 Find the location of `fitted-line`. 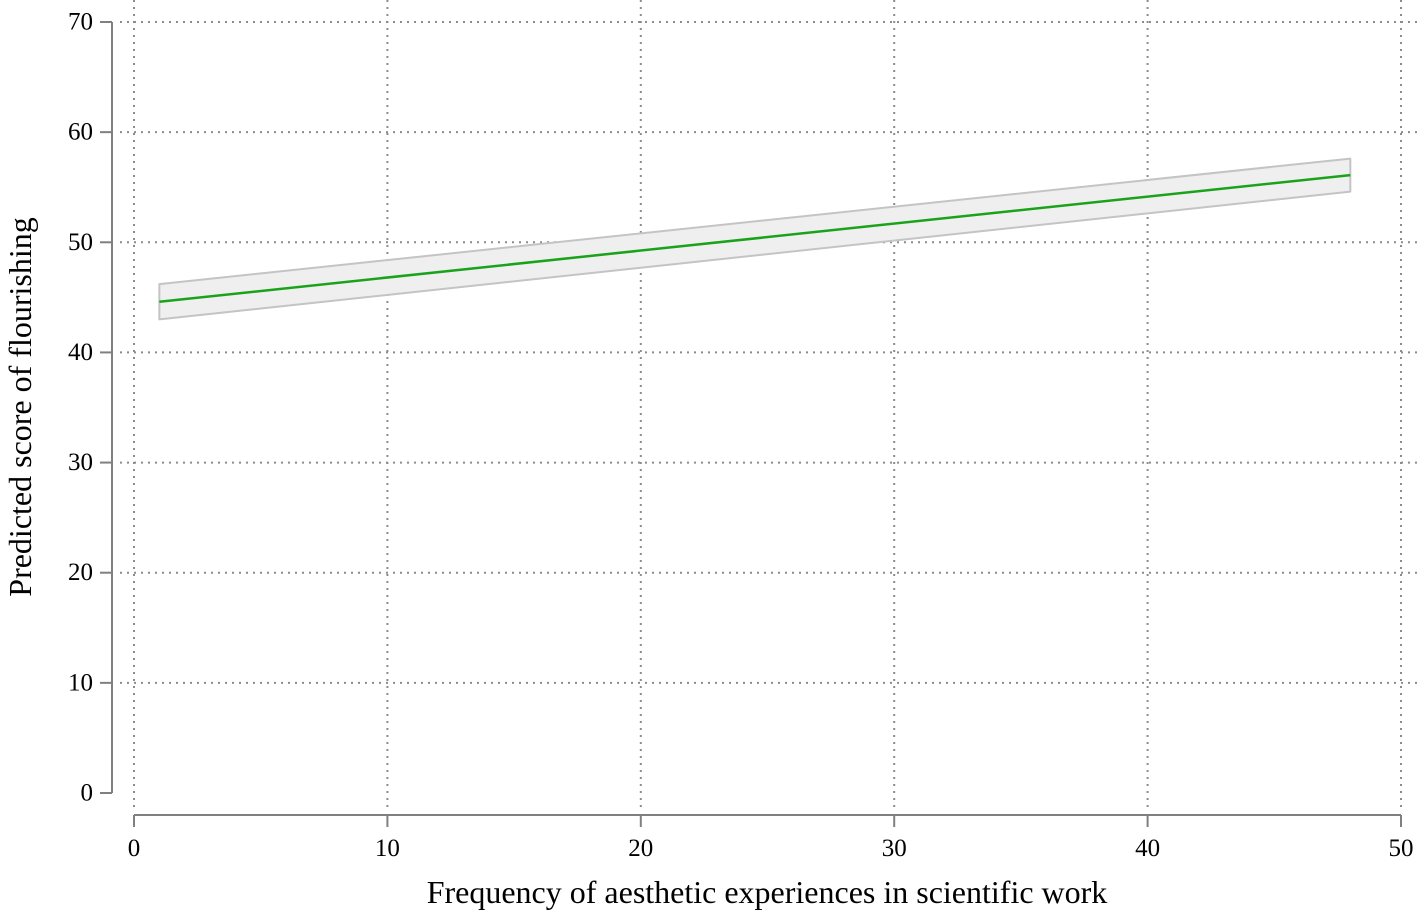

fitted-line is located at coordinates (755, 238).